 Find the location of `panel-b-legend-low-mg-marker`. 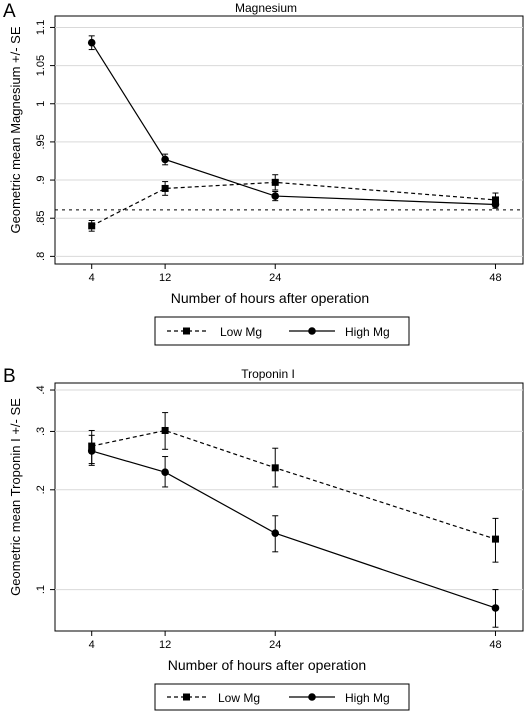

panel-b-legend-low-mg-marker is located at coordinates (186, 697).